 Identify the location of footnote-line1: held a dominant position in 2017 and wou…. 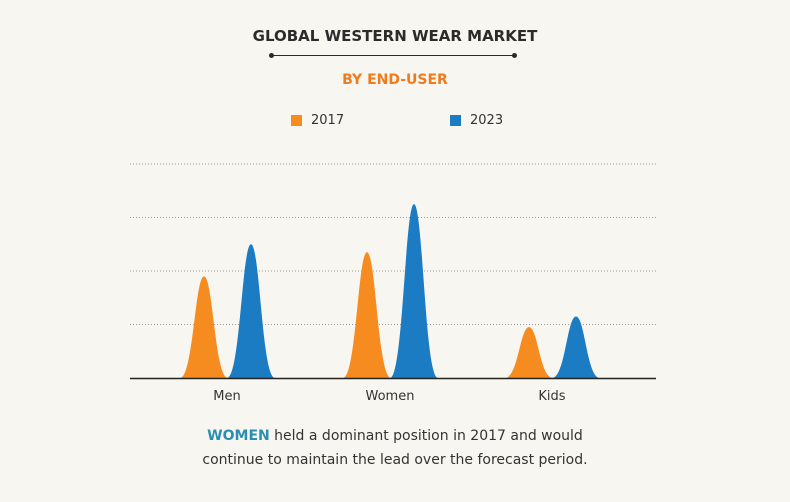
(426, 436).